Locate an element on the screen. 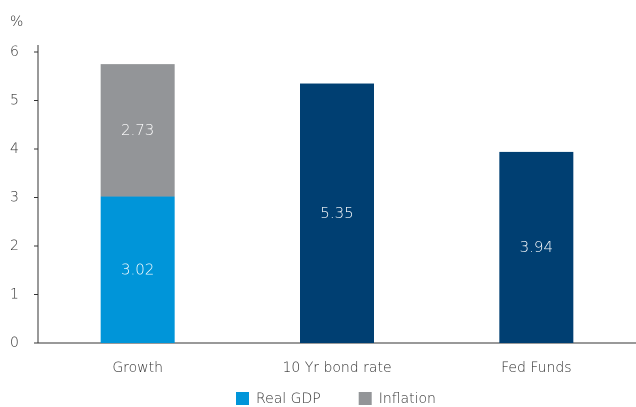 The width and height of the screenshot is (636, 407). value-label: 5.35 is located at coordinates (336, 213).